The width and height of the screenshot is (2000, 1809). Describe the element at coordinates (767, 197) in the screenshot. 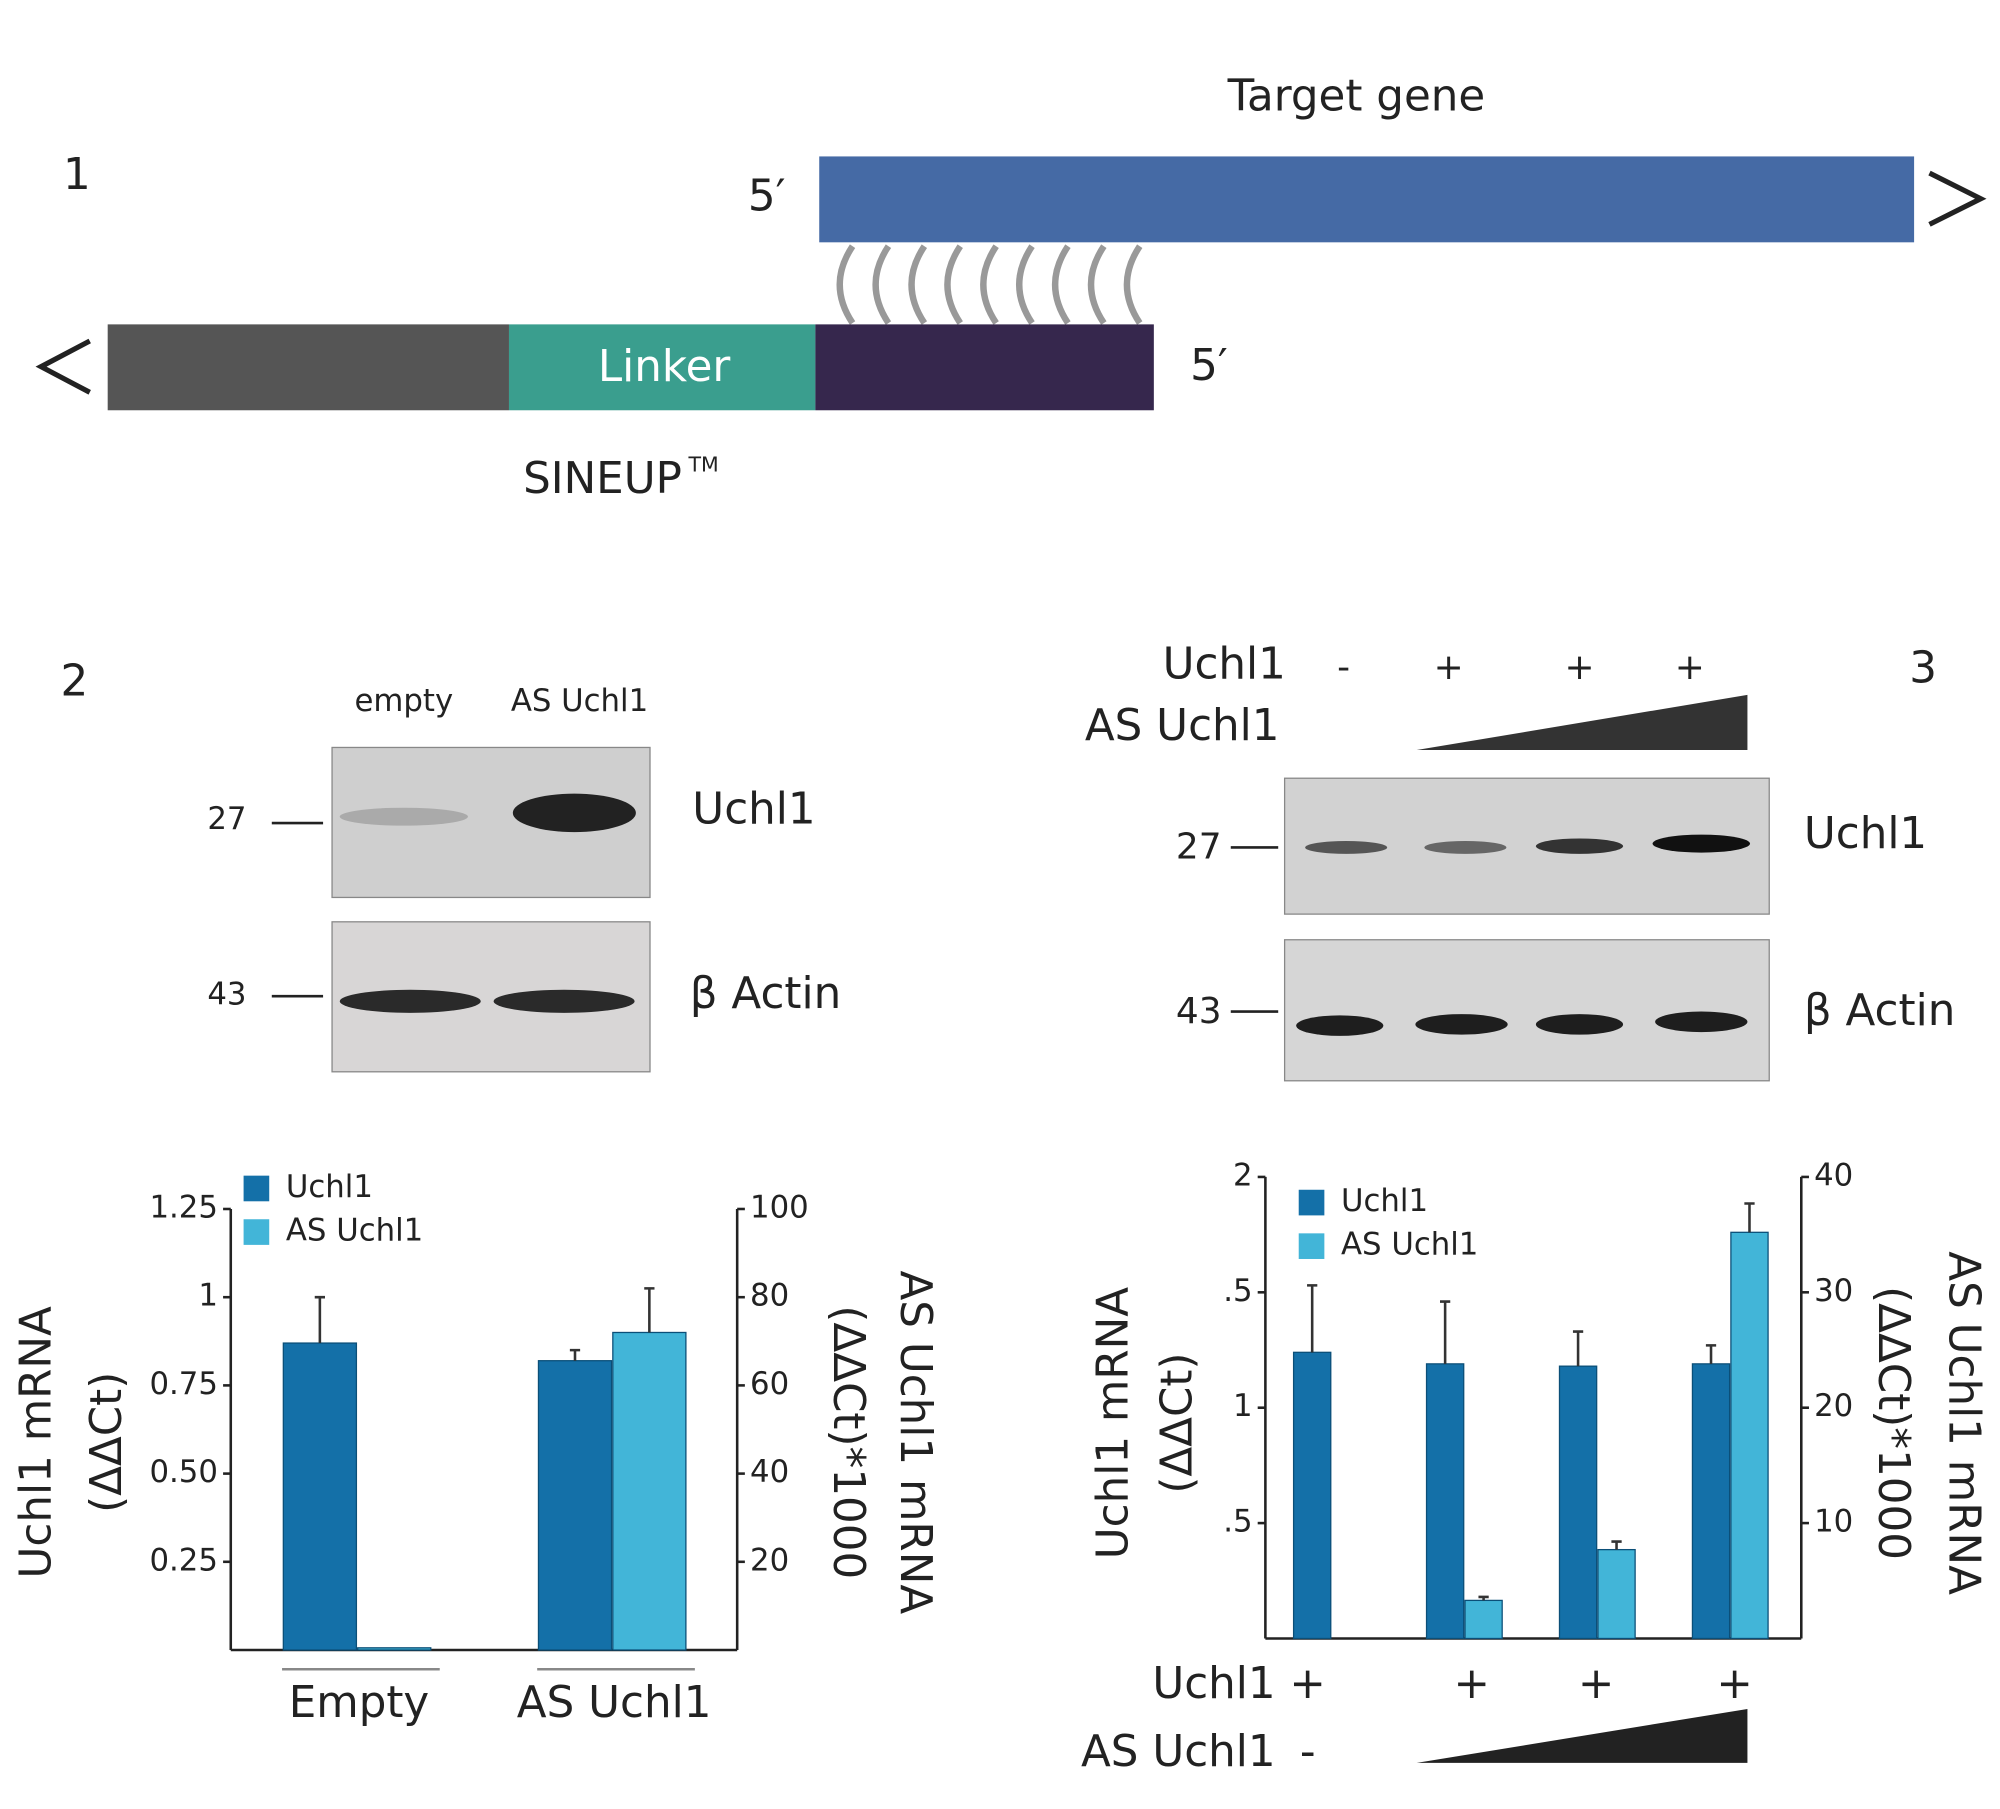

I see `target-end: 5′` at that location.